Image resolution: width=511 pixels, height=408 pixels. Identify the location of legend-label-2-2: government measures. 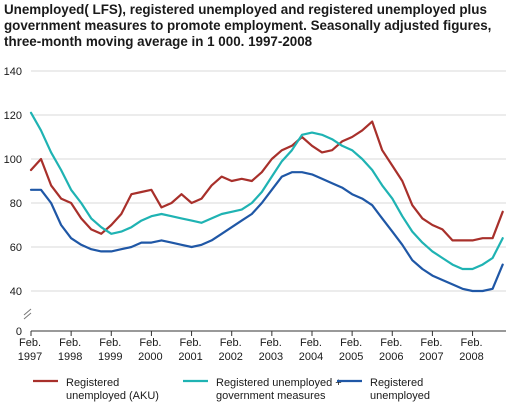
(271, 396).